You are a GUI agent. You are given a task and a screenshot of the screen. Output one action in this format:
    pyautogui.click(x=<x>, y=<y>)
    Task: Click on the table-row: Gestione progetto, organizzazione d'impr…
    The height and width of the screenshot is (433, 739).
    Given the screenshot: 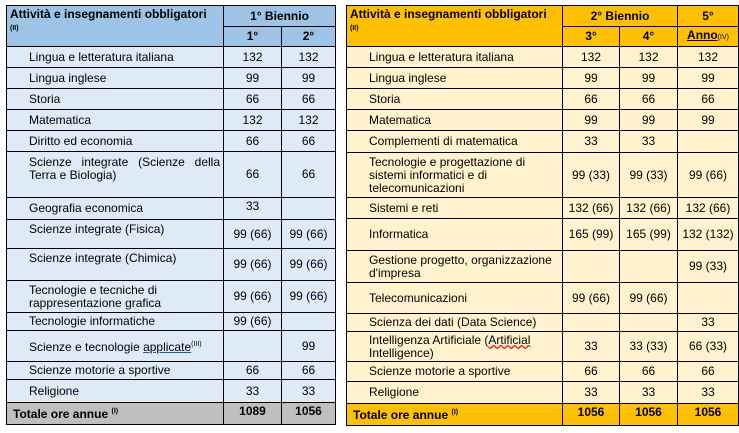 What is the action you would take?
    pyautogui.click(x=542, y=266)
    